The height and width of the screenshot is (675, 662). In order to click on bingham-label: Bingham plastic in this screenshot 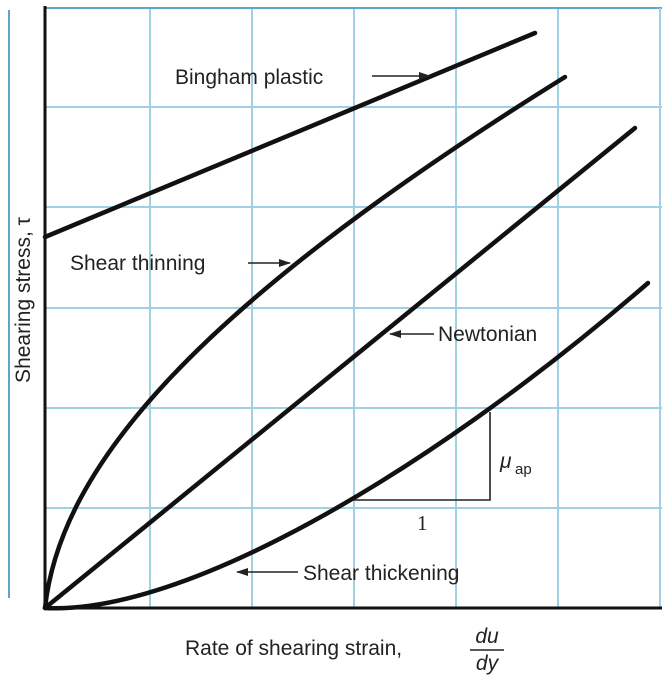, I will do `click(249, 77)`.